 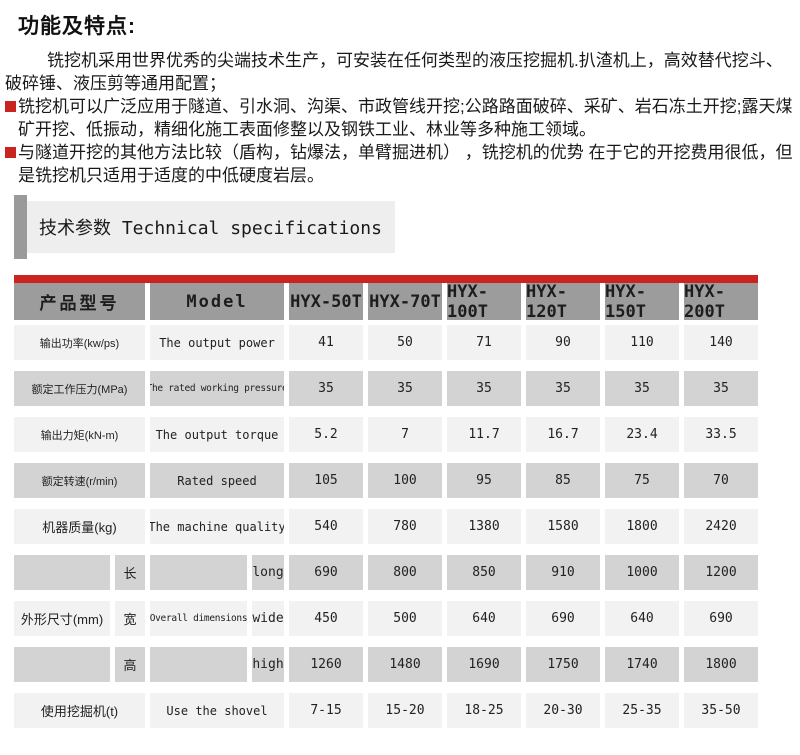 What do you see at coordinates (563, 342) in the screenshot?
I see `value-cell: 90` at bounding box center [563, 342].